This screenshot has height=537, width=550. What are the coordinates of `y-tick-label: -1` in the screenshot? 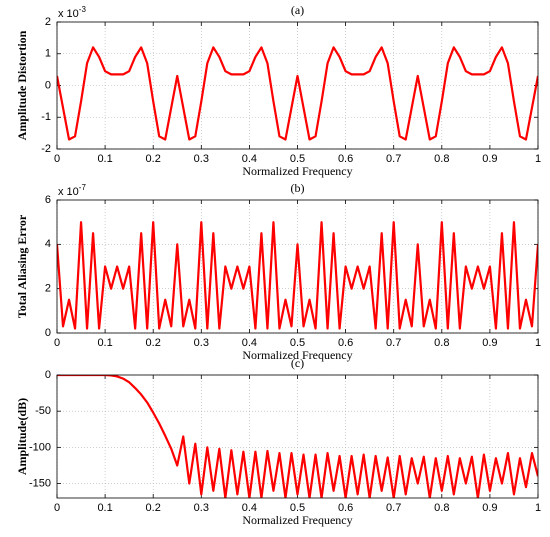 It's located at (46, 117).